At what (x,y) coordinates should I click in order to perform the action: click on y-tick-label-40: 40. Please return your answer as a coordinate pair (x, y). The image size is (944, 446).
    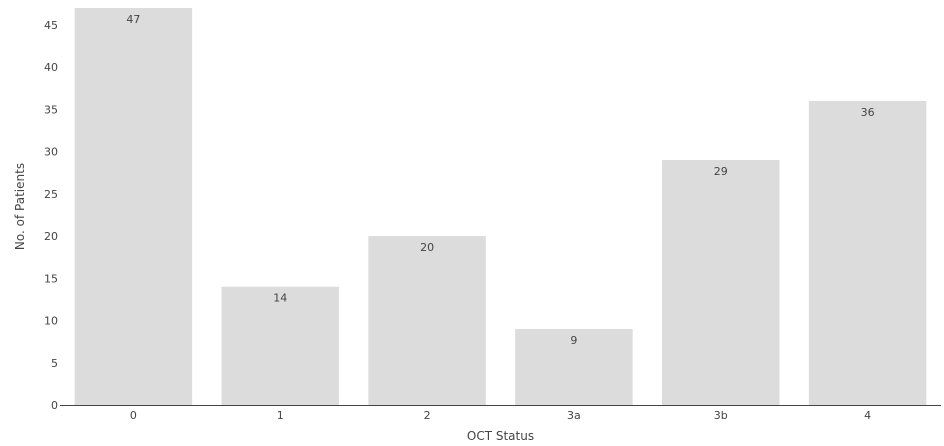
    Looking at the image, I should click on (51, 67).